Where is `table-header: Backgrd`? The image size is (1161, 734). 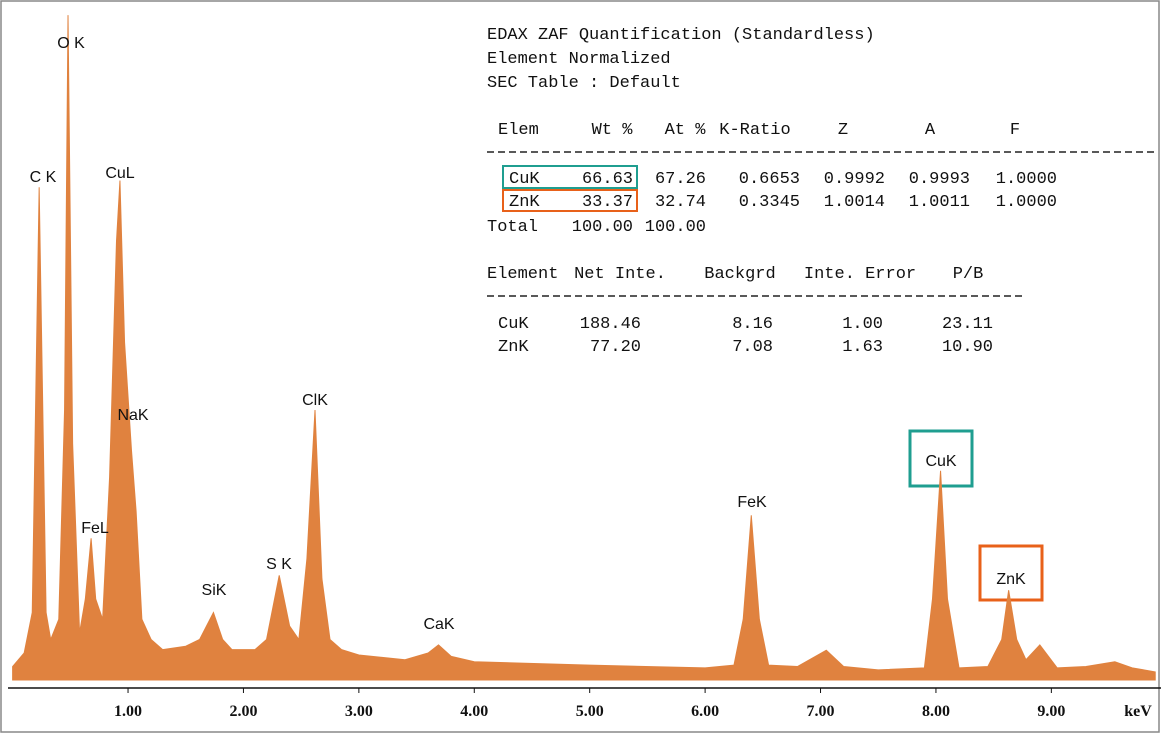 table-header: Backgrd is located at coordinates (739, 274).